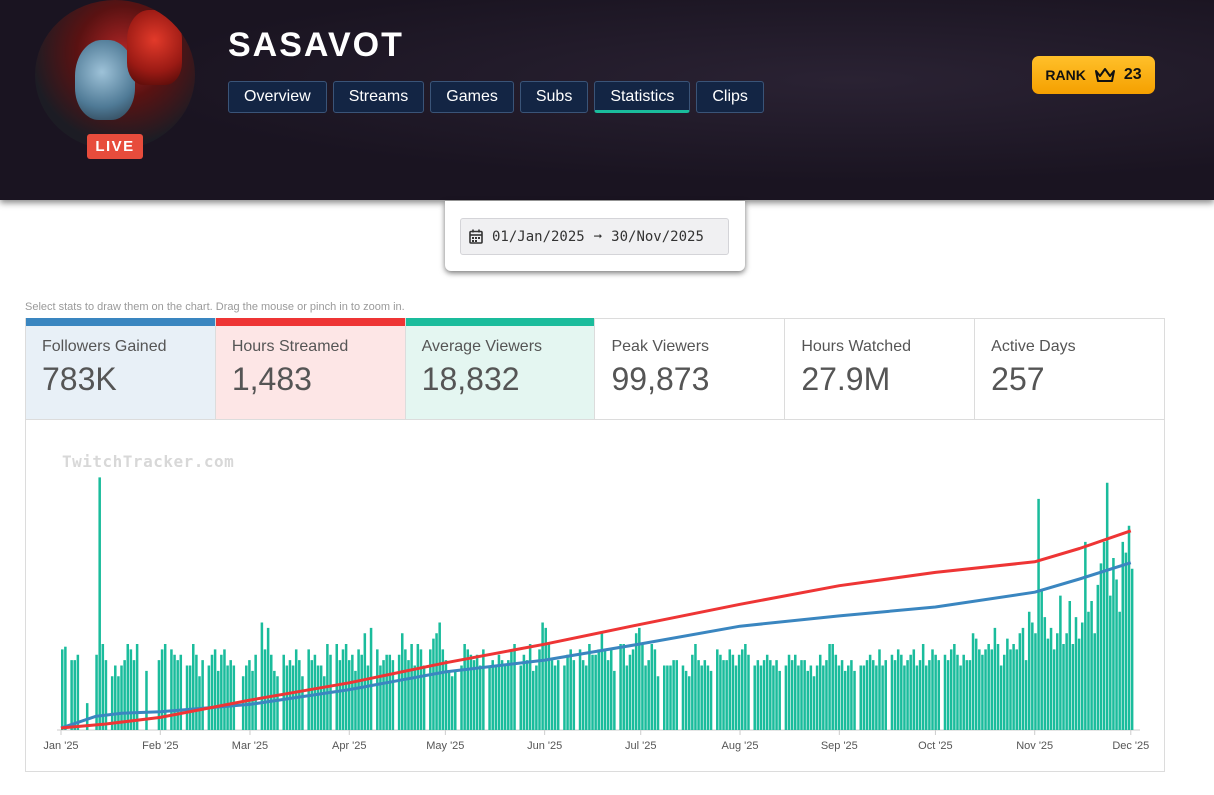 This screenshot has width=1214, height=795. What do you see at coordinates (660, 379) in the screenshot?
I see `stat-value: 99,873` at bounding box center [660, 379].